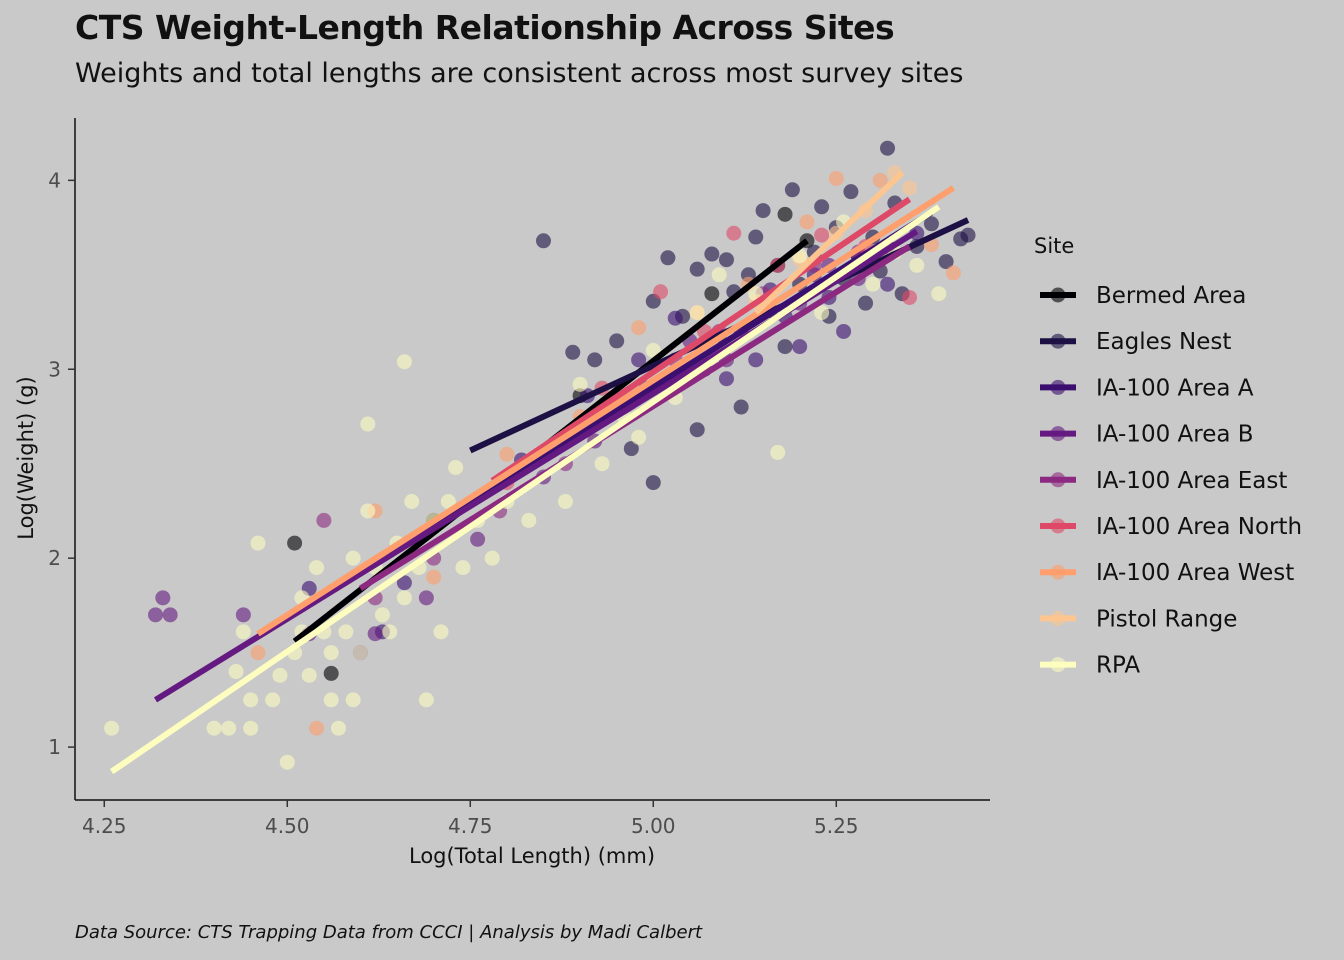 The image size is (1344, 960). I want to click on legend-item-ia-100-area-b: IA-100 Area B, so click(1147, 435).